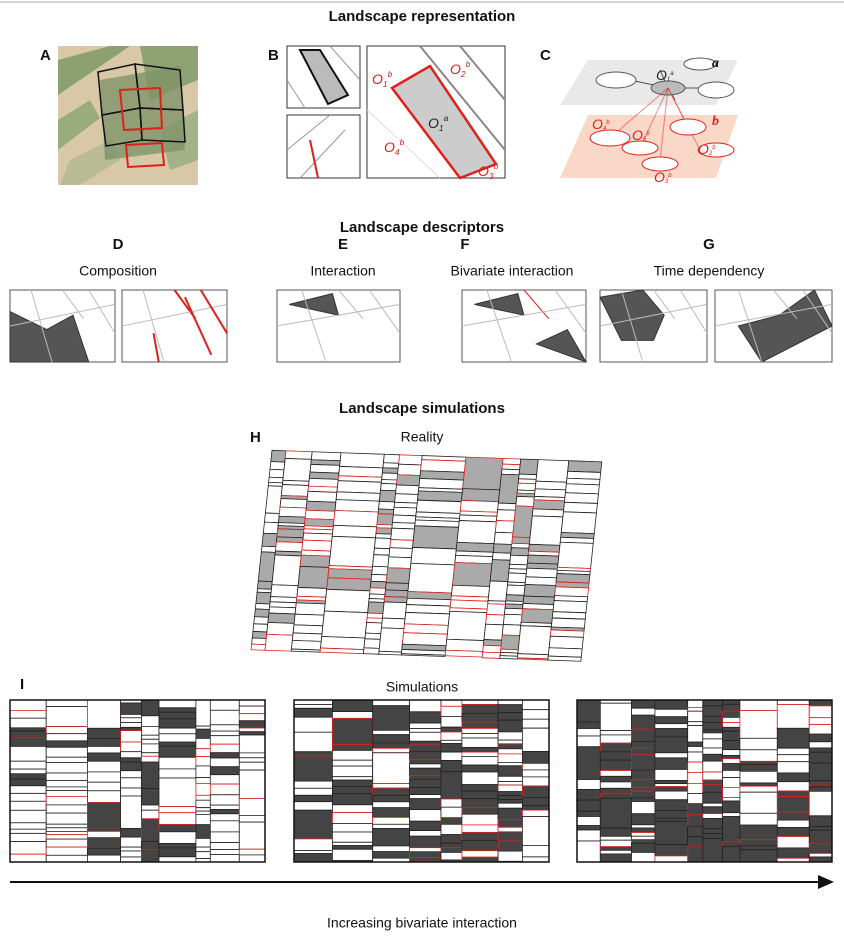 Image resolution: width=844 pixels, height=943 pixels. What do you see at coordinates (645, 140) in the screenshot?
I see `label-sub: 5` at bounding box center [645, 140].